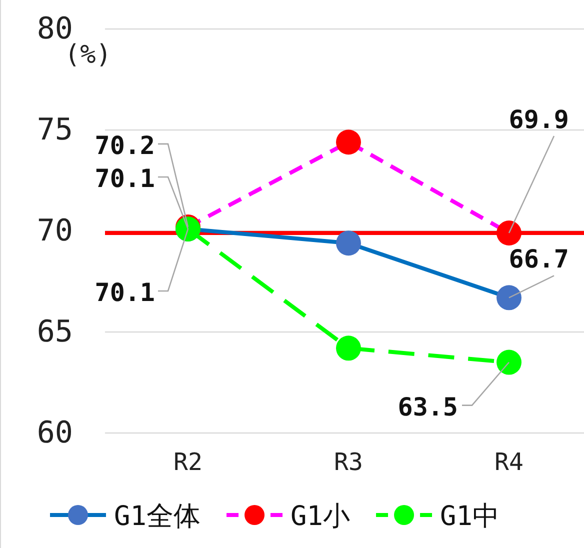 The height and width of the screenshot is (548, 584). I want to click on legend-label: G1中, so click(470, 516).